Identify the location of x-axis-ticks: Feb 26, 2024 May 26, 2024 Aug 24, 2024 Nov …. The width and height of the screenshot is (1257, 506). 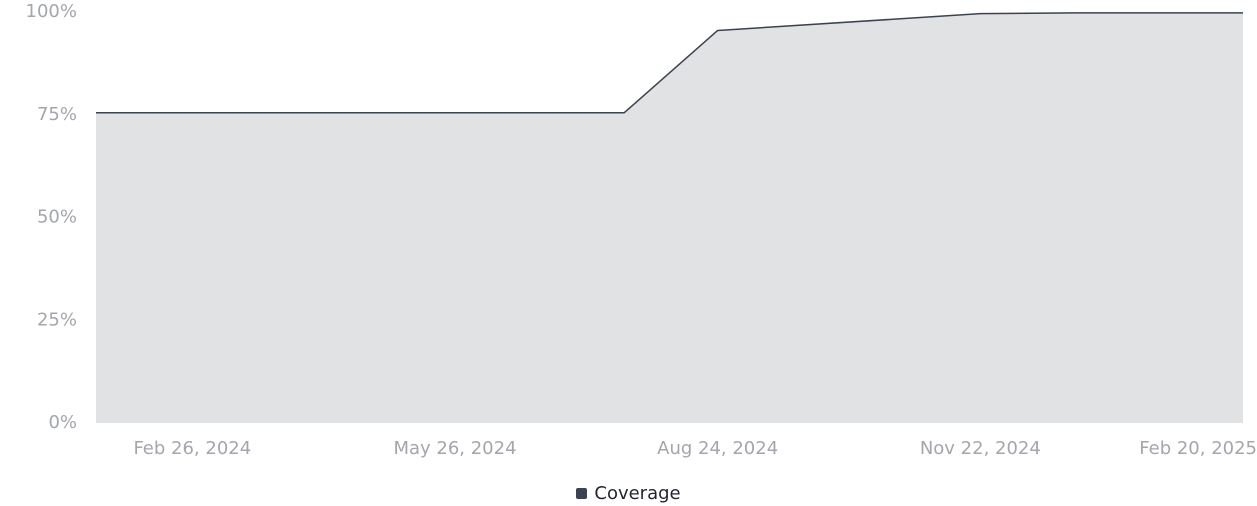
(695, 448).